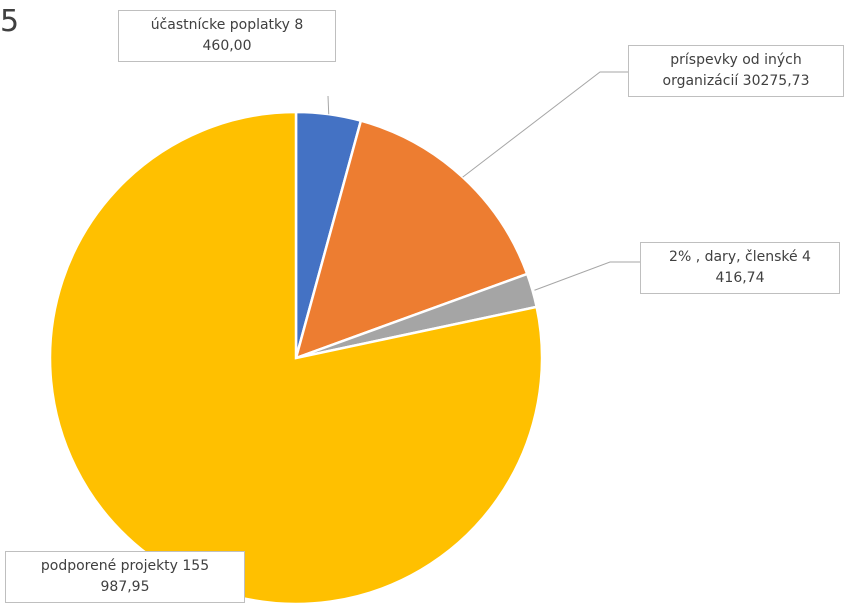  Describe the element at coordinates (10, 21) in the screenshot. I see `chart-title-fragment: 5` at that location.